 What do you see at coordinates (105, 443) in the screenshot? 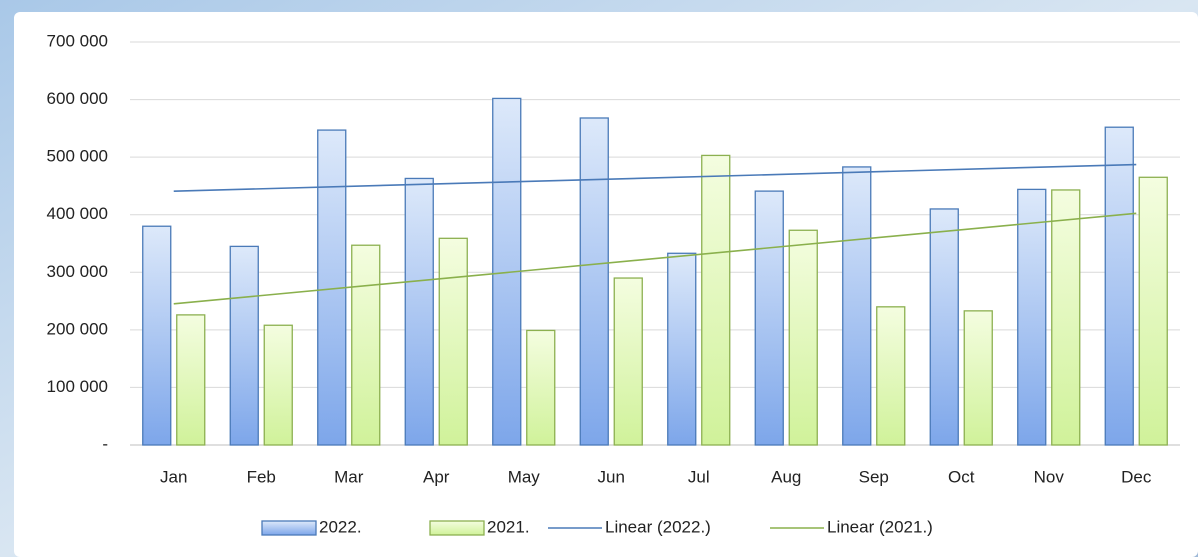
I see `y-tick-label: -` at bounding box center [105, 443].